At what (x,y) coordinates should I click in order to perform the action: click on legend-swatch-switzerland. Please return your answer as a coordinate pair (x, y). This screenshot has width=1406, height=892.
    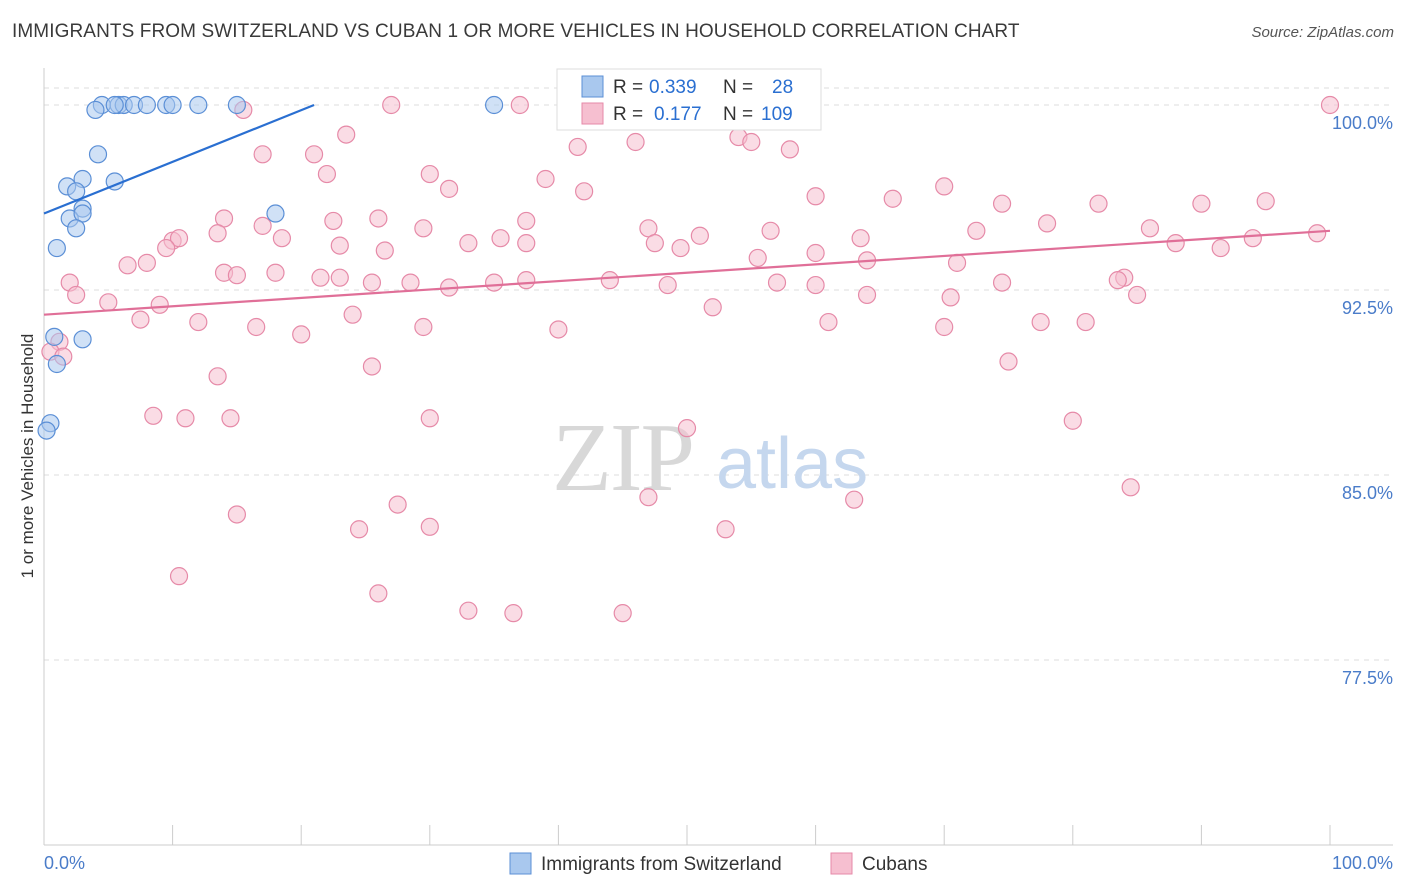
    Looking at the image, I should click on (520, 863).